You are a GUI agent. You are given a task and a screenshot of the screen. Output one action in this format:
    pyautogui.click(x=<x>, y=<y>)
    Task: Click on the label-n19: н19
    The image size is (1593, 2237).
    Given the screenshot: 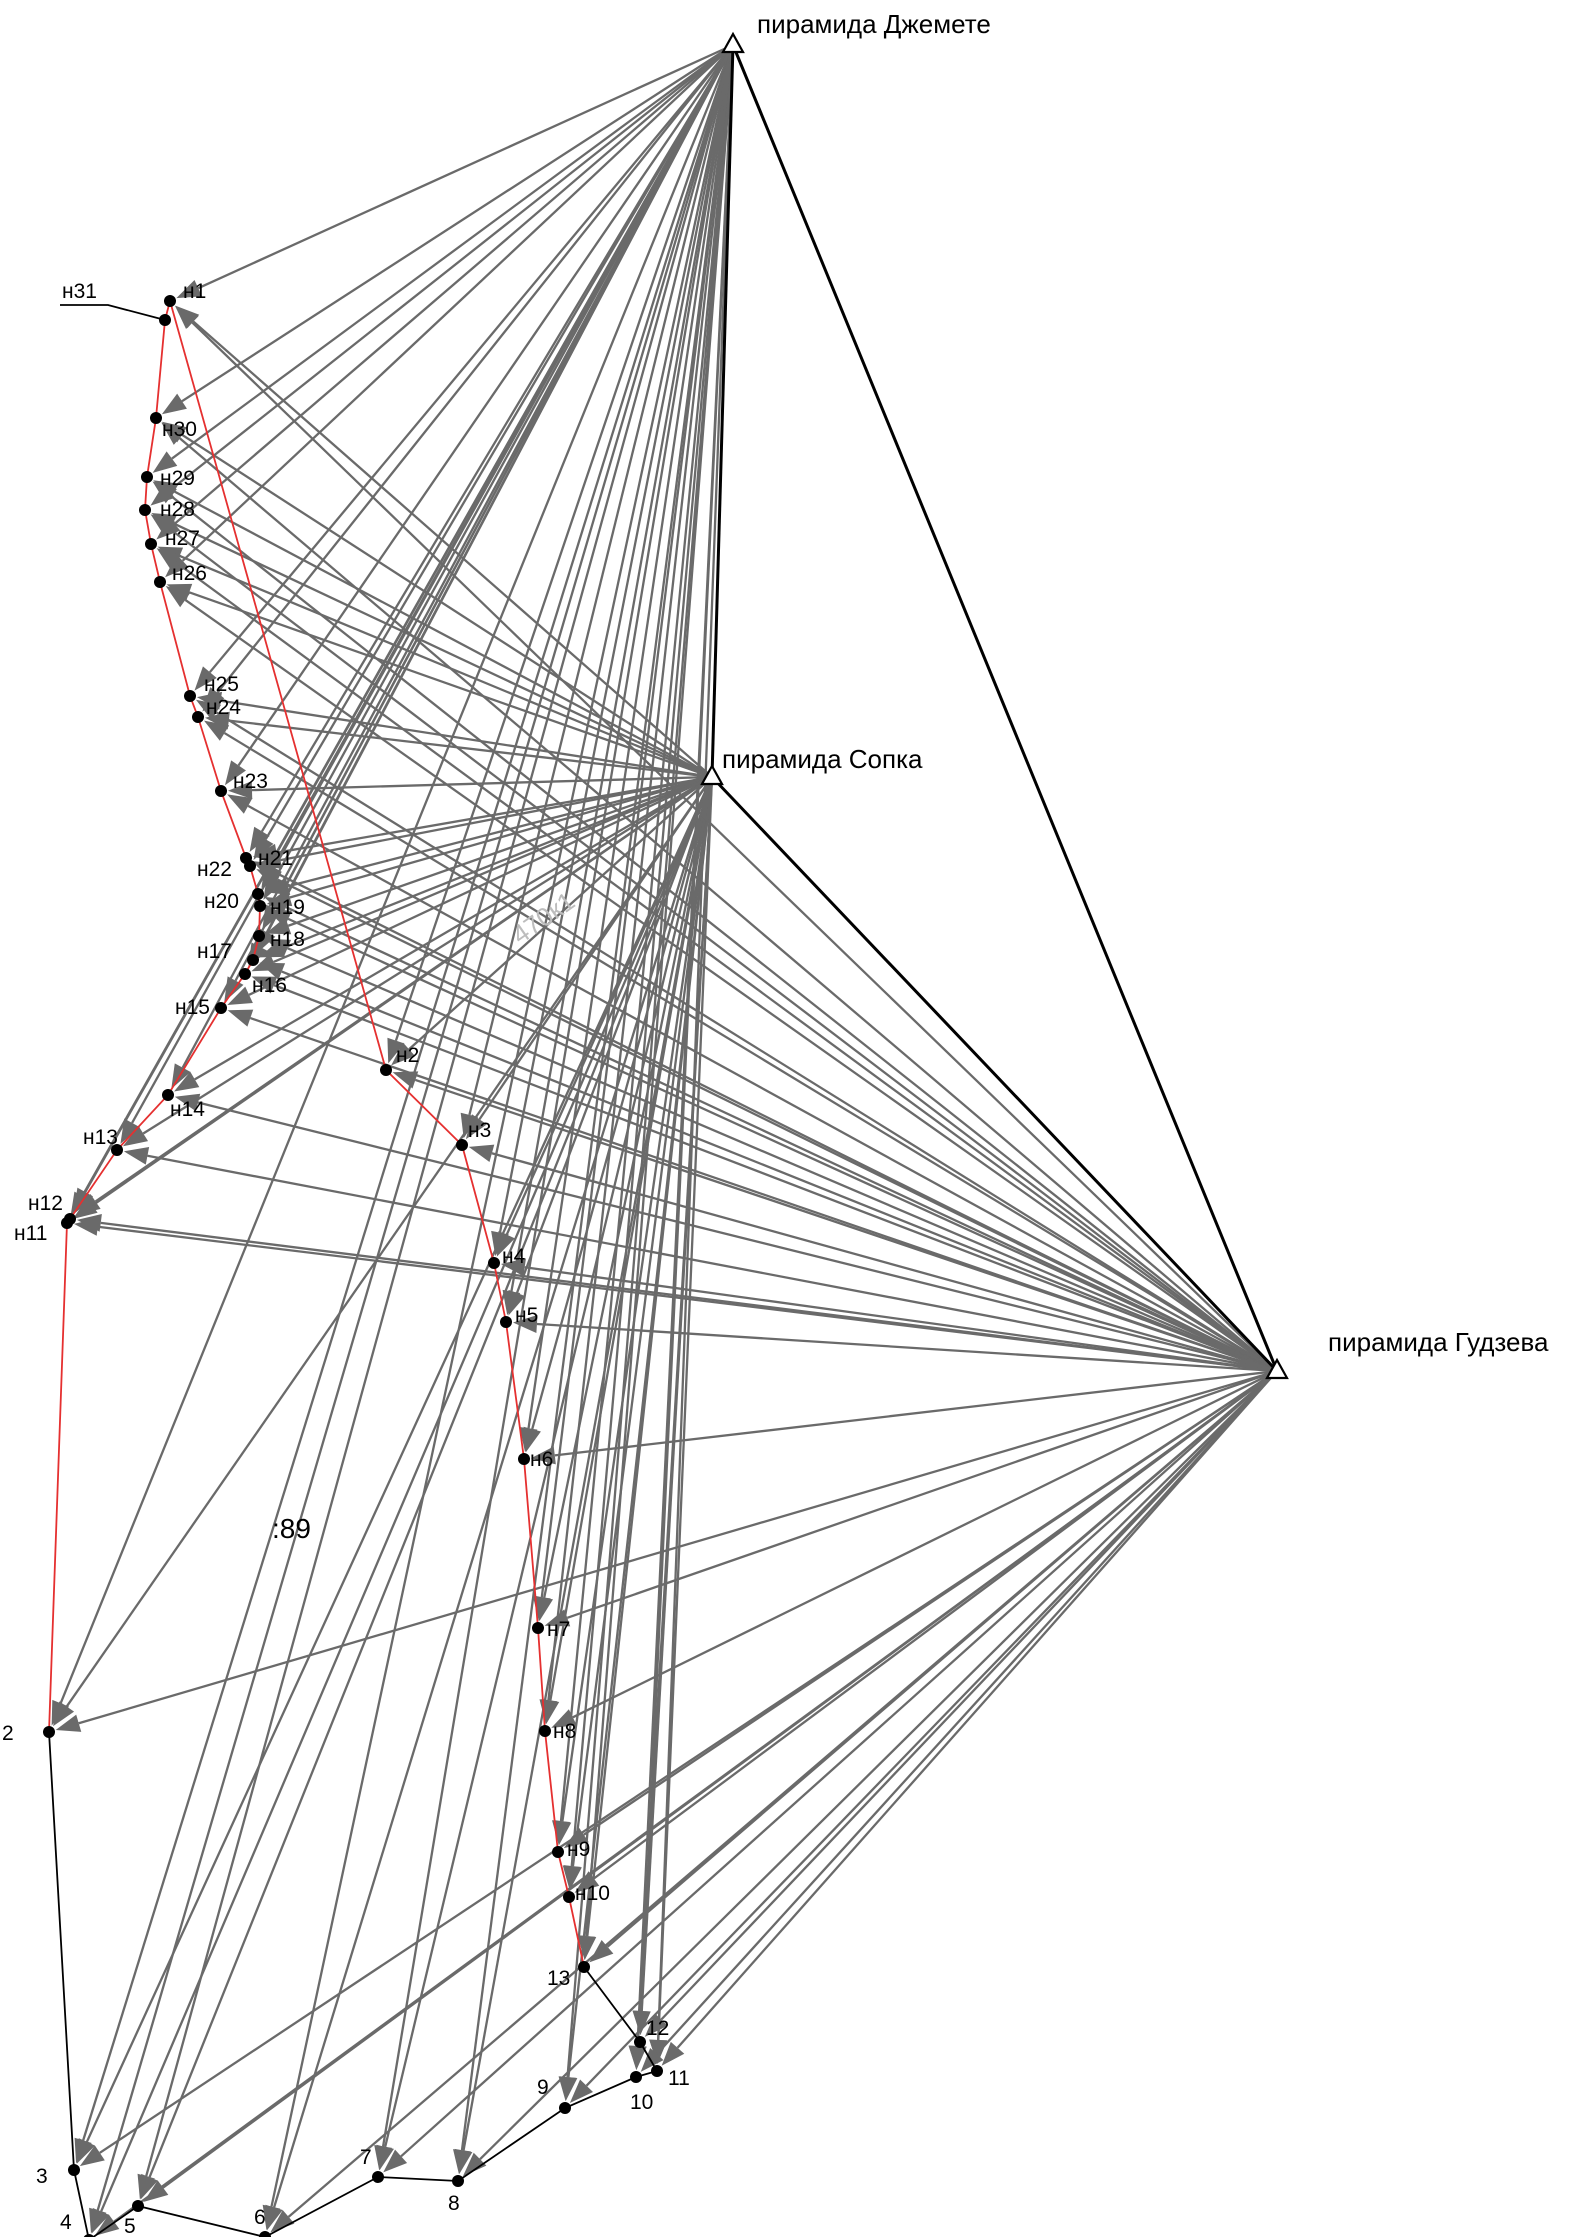 What is the action you would take?
    pyautogui.click(x=287, y=907)
    